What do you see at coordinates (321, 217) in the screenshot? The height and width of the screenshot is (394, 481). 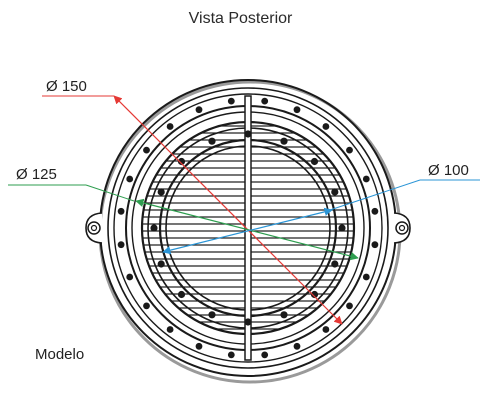 I see `dim-100-line` at bounding box center [321, 217].